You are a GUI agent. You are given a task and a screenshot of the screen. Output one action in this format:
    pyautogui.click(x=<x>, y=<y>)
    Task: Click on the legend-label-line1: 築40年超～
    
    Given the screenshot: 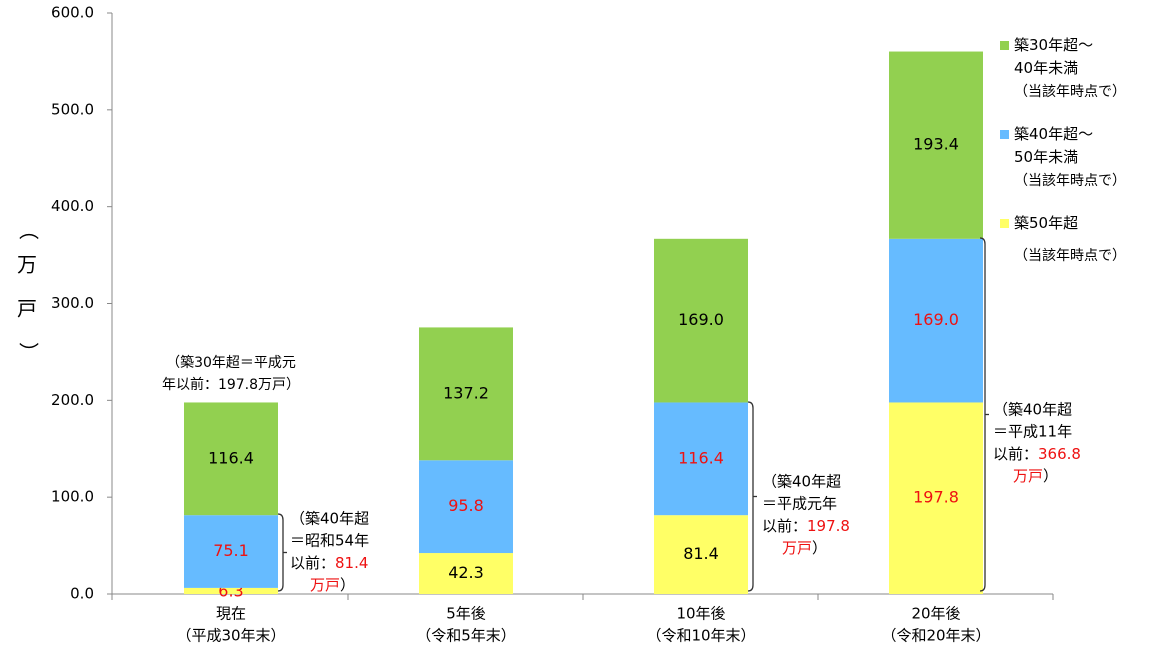 What is the action you would take?
    pyautogui.click(x=1054, y=134)
    